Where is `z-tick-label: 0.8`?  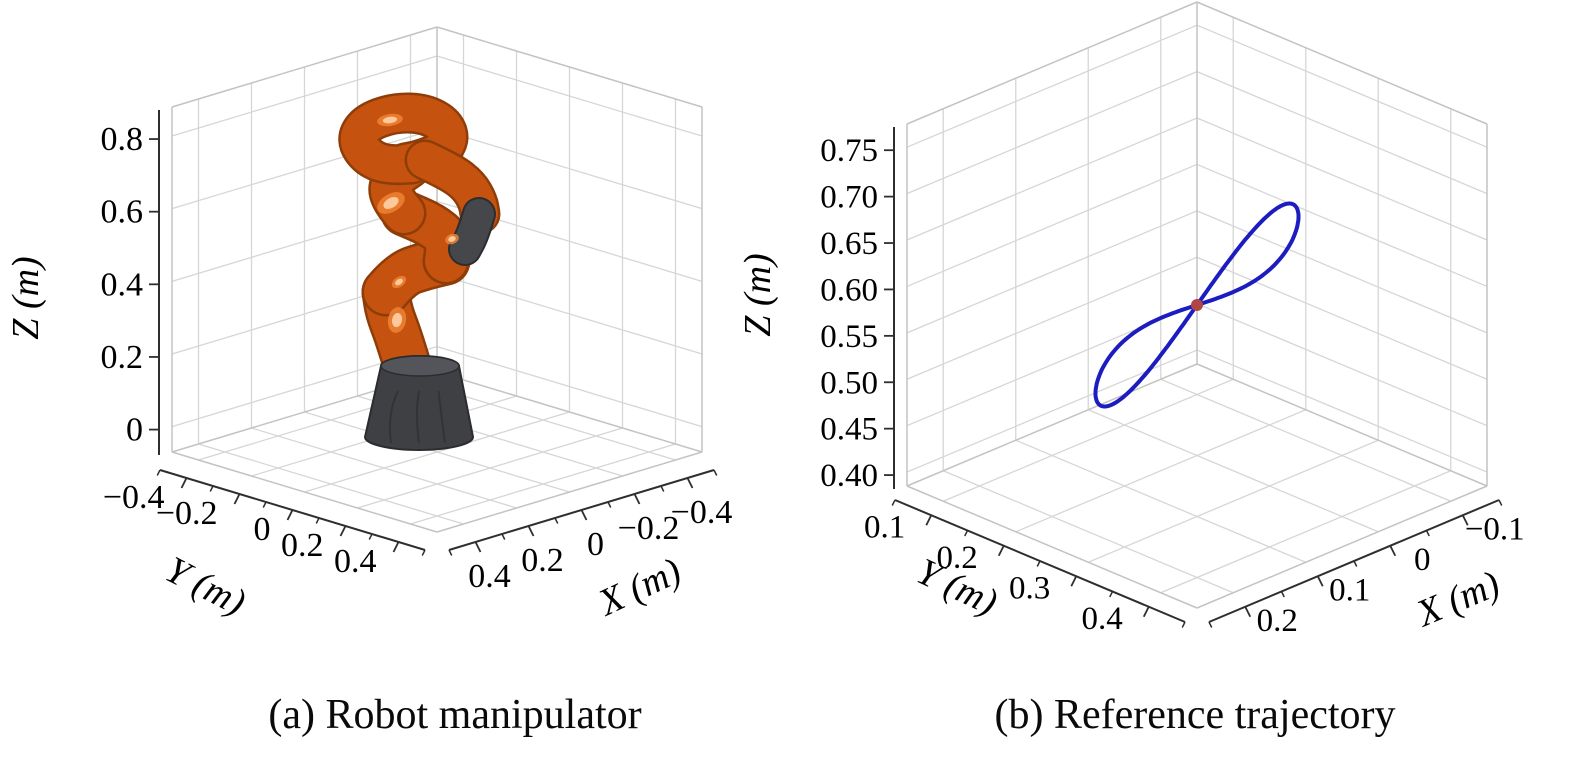 z-tick-label: 0.8 is located at coordinates (122, 139).